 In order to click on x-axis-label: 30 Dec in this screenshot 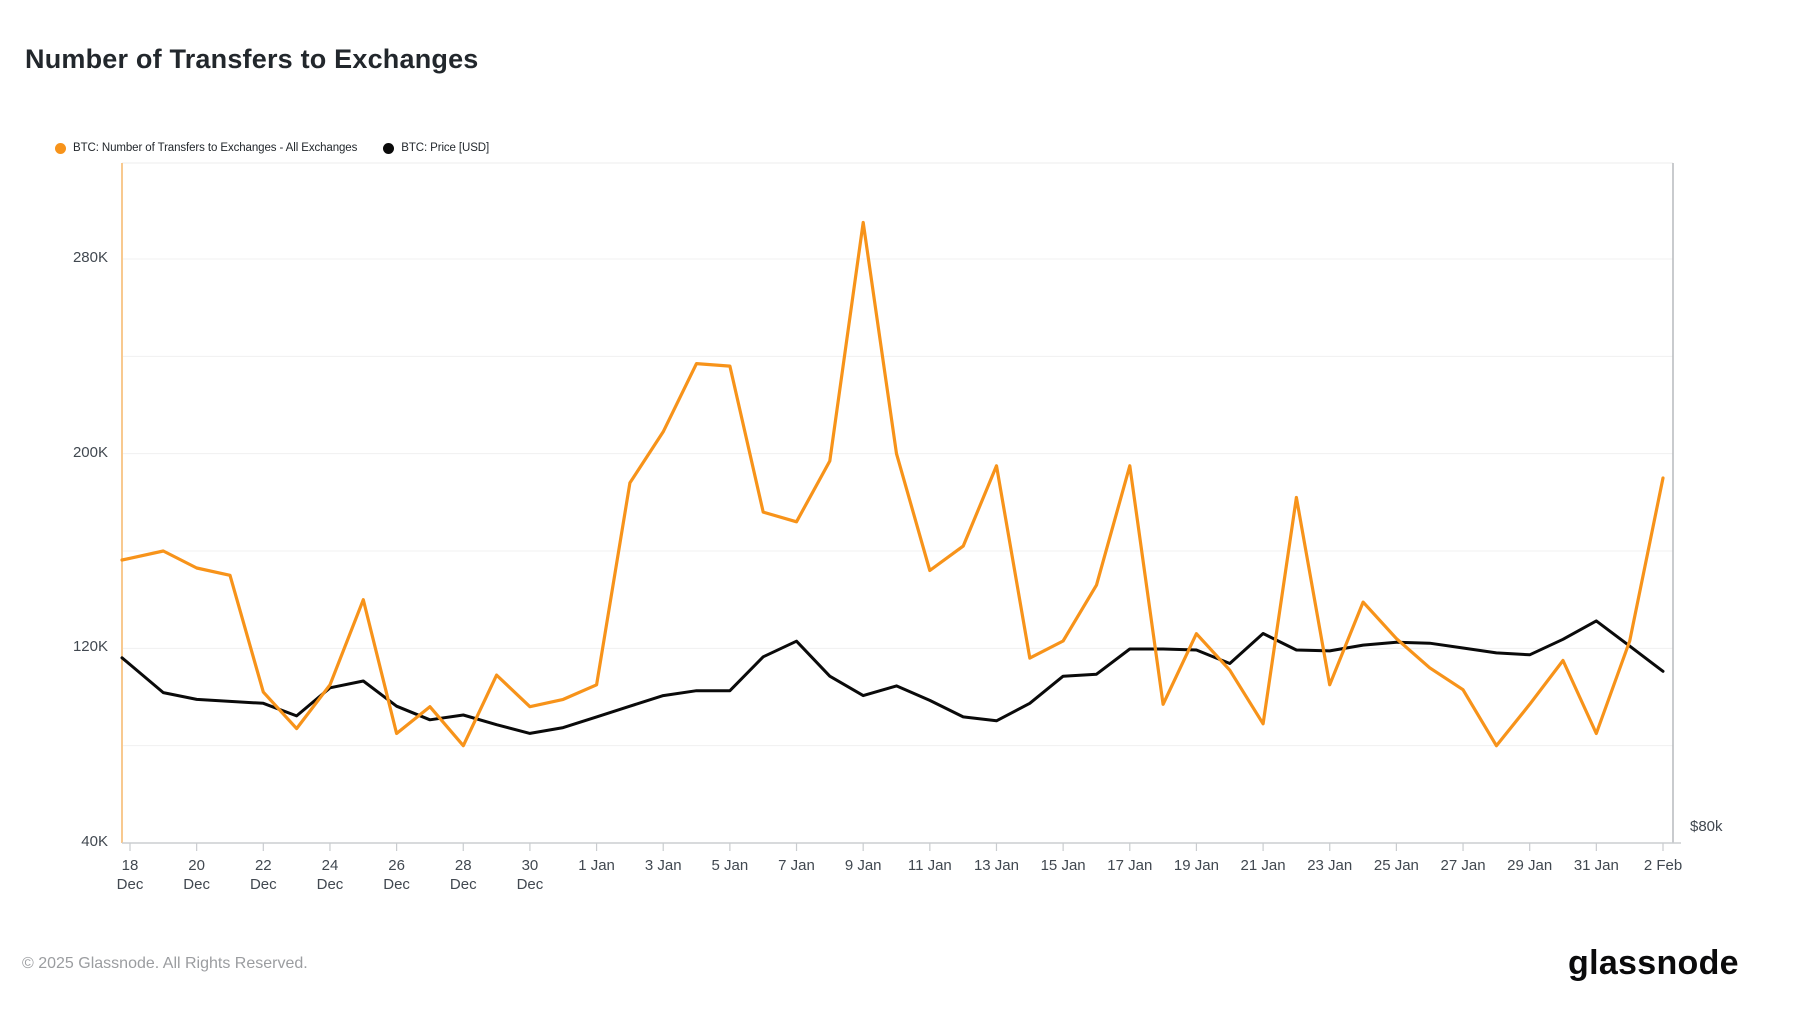, I will do `click(530, 875)`.